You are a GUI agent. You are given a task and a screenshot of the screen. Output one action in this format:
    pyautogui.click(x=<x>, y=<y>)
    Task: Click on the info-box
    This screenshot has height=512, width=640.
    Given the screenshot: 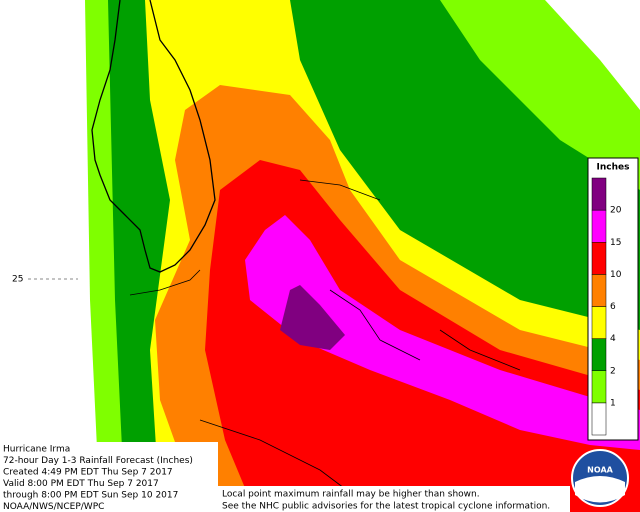 What is the action you would take?
    pyautogui.click(x=109, y=477)
    